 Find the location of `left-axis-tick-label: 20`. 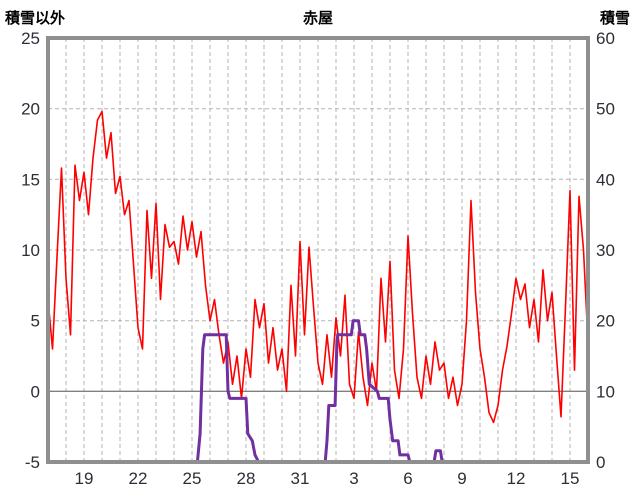

left-axis-tick-label: 20 is located at coordinates (30, 109).